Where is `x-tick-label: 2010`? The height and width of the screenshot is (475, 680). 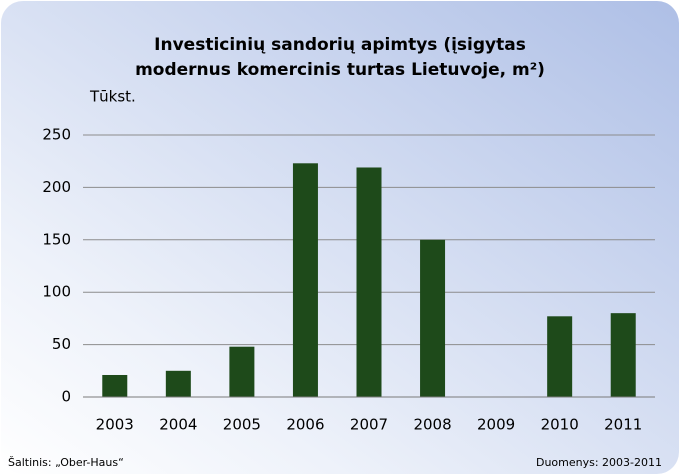
x-tick-label: 2010 is located at coordinates (560, 425).